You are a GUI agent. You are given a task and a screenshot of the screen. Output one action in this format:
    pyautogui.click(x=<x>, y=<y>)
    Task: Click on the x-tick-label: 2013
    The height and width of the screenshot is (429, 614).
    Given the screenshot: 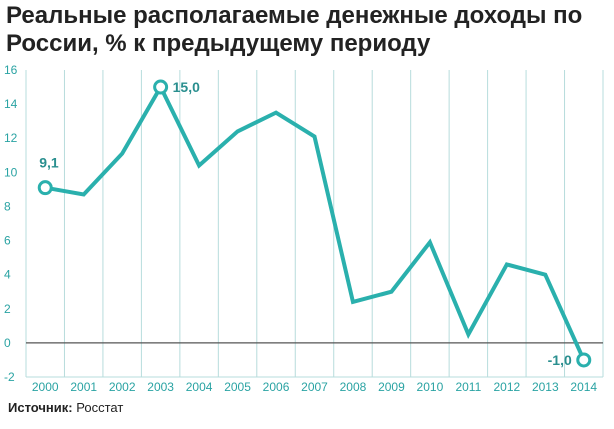 What is the action you would take?
    pyautogui.click(x=545, y=387)
    